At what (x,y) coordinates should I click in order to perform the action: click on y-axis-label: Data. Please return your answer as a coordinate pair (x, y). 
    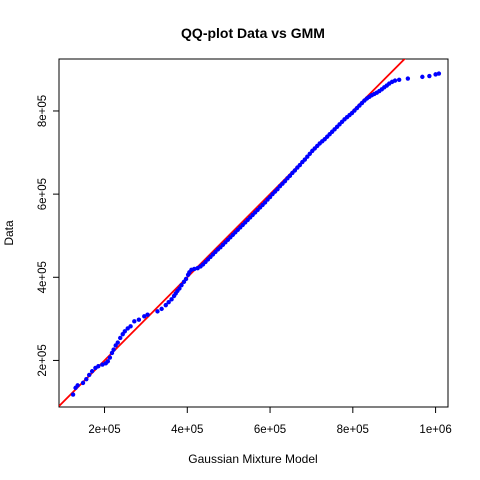
    Looking at the image, I should click on (9, 233).